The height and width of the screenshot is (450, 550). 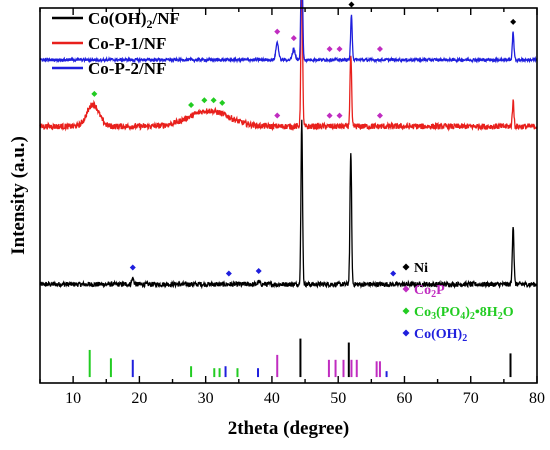 What do you see at coordinates (404, 398) in the screenshot?
I see `x-tick-label: 60` at bounding box center [404, 398].